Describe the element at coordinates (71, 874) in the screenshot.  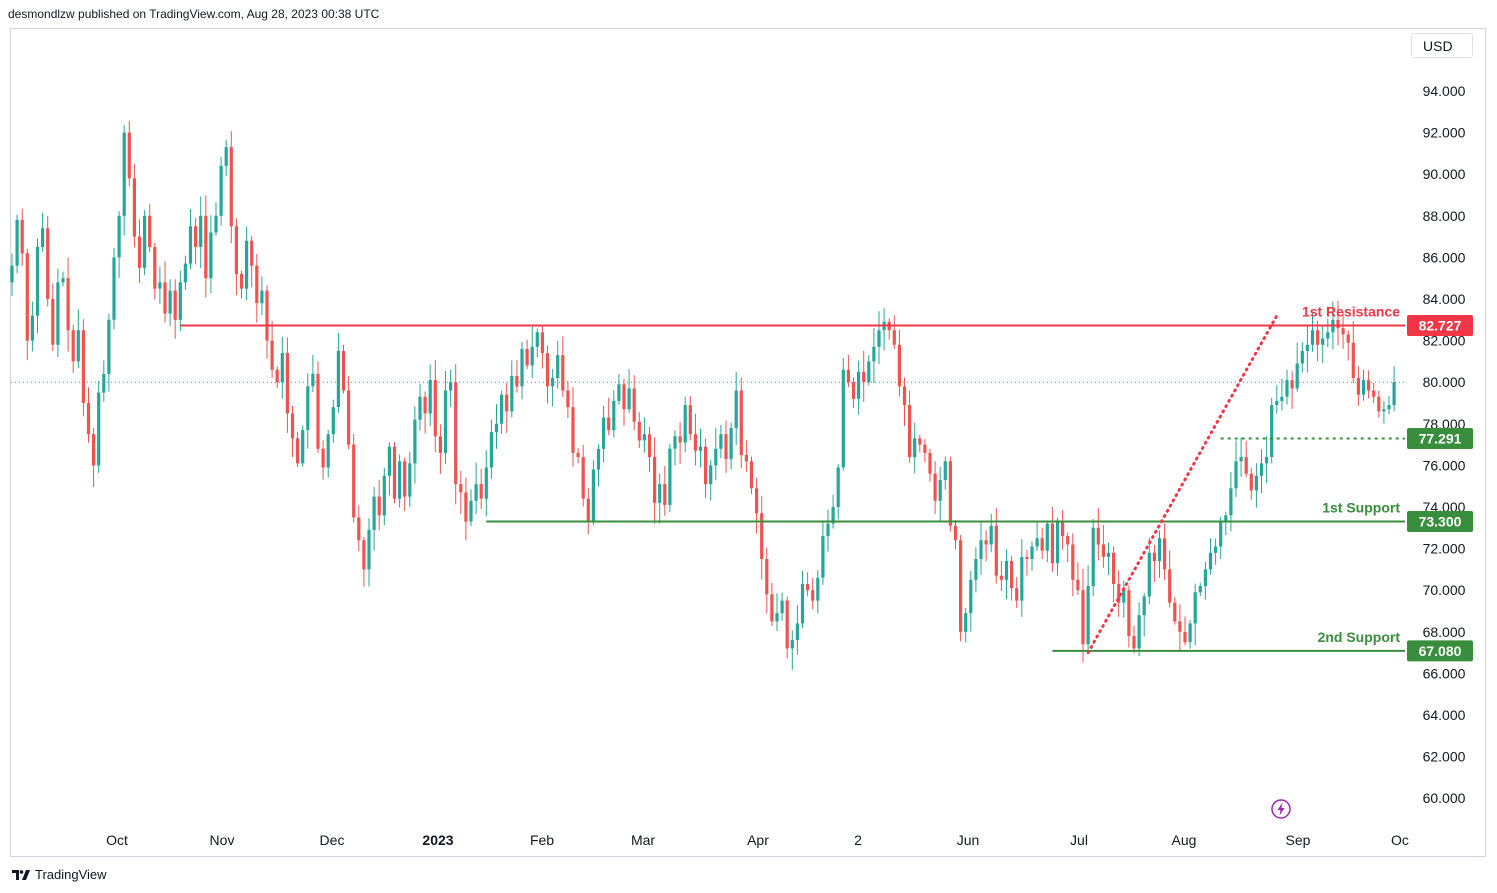
I see `footer-brand: TradingView` at that location.